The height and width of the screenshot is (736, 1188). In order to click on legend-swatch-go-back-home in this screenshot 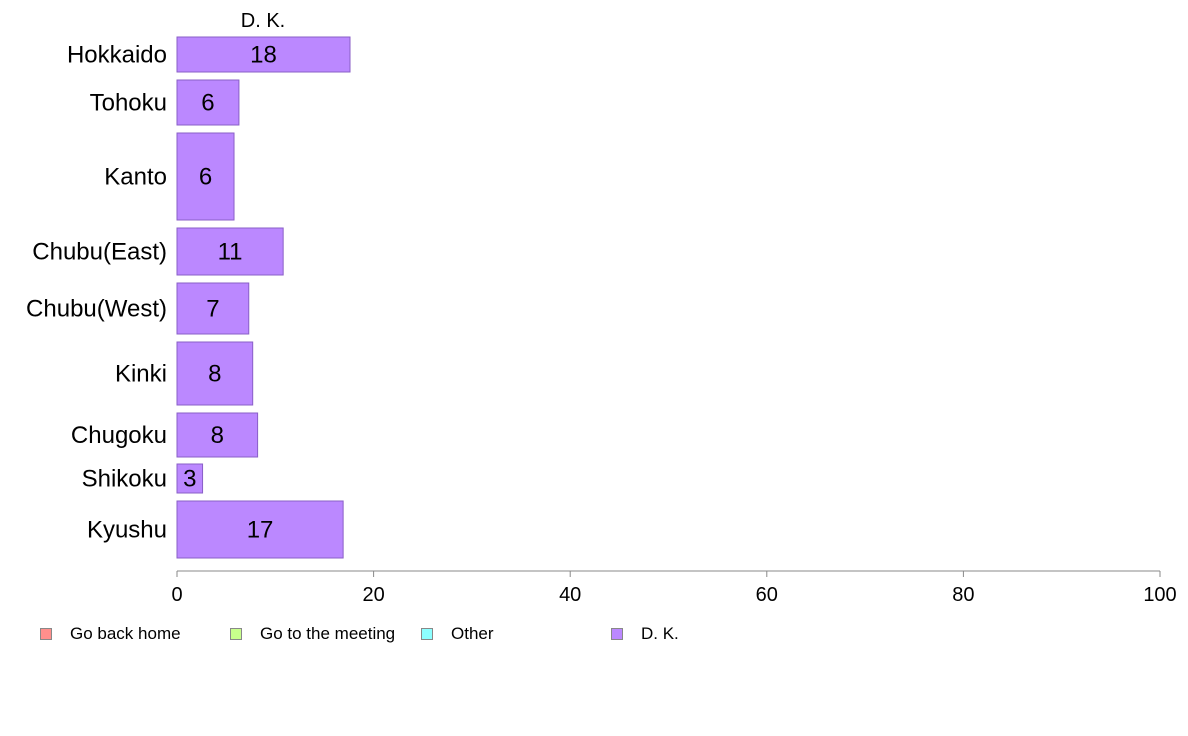, I will do `click(46, 634)`.